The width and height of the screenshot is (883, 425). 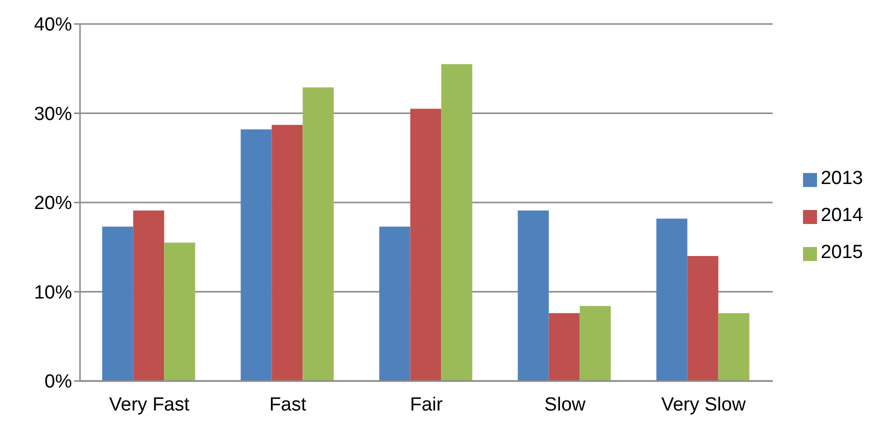 I want to click on y-tick-label: 40%, so click(x=53, y=25).